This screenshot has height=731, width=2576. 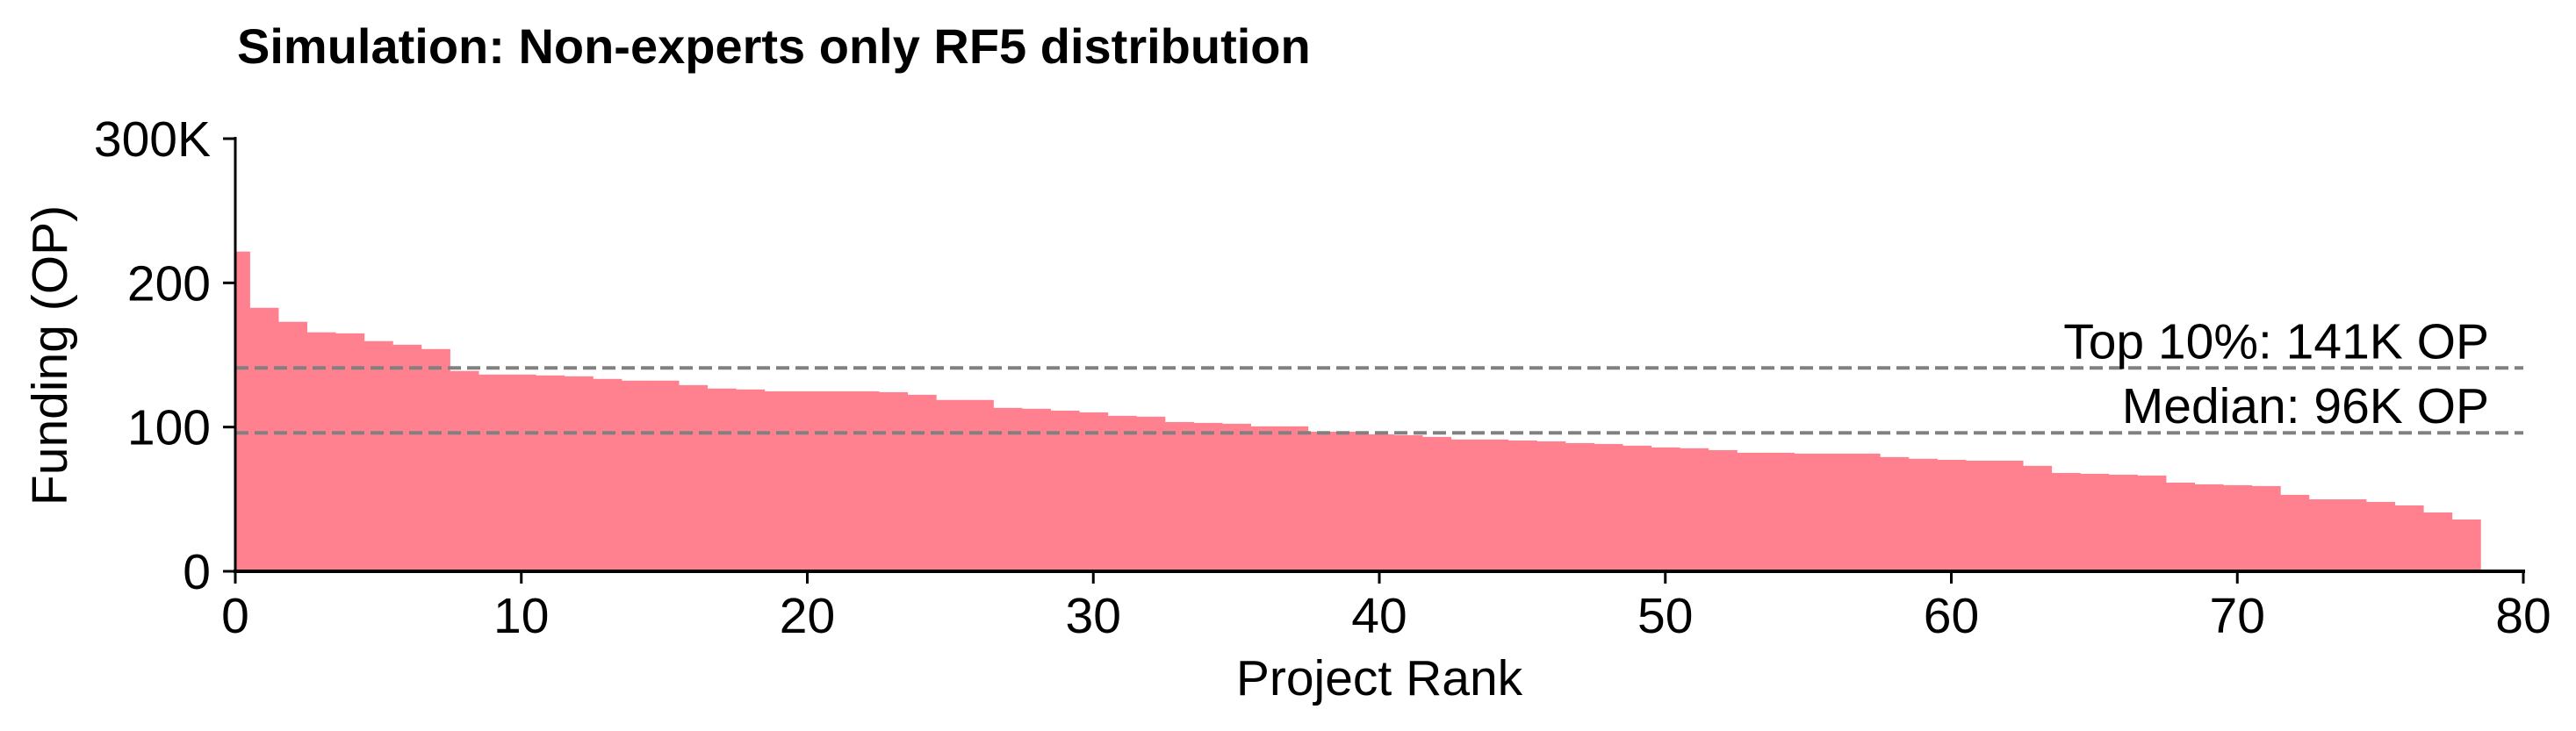 What do you see at coordinates (1951, 616) in the screenshot?
I see `x-tick-label: 60` at bounding box center [1951, 616].